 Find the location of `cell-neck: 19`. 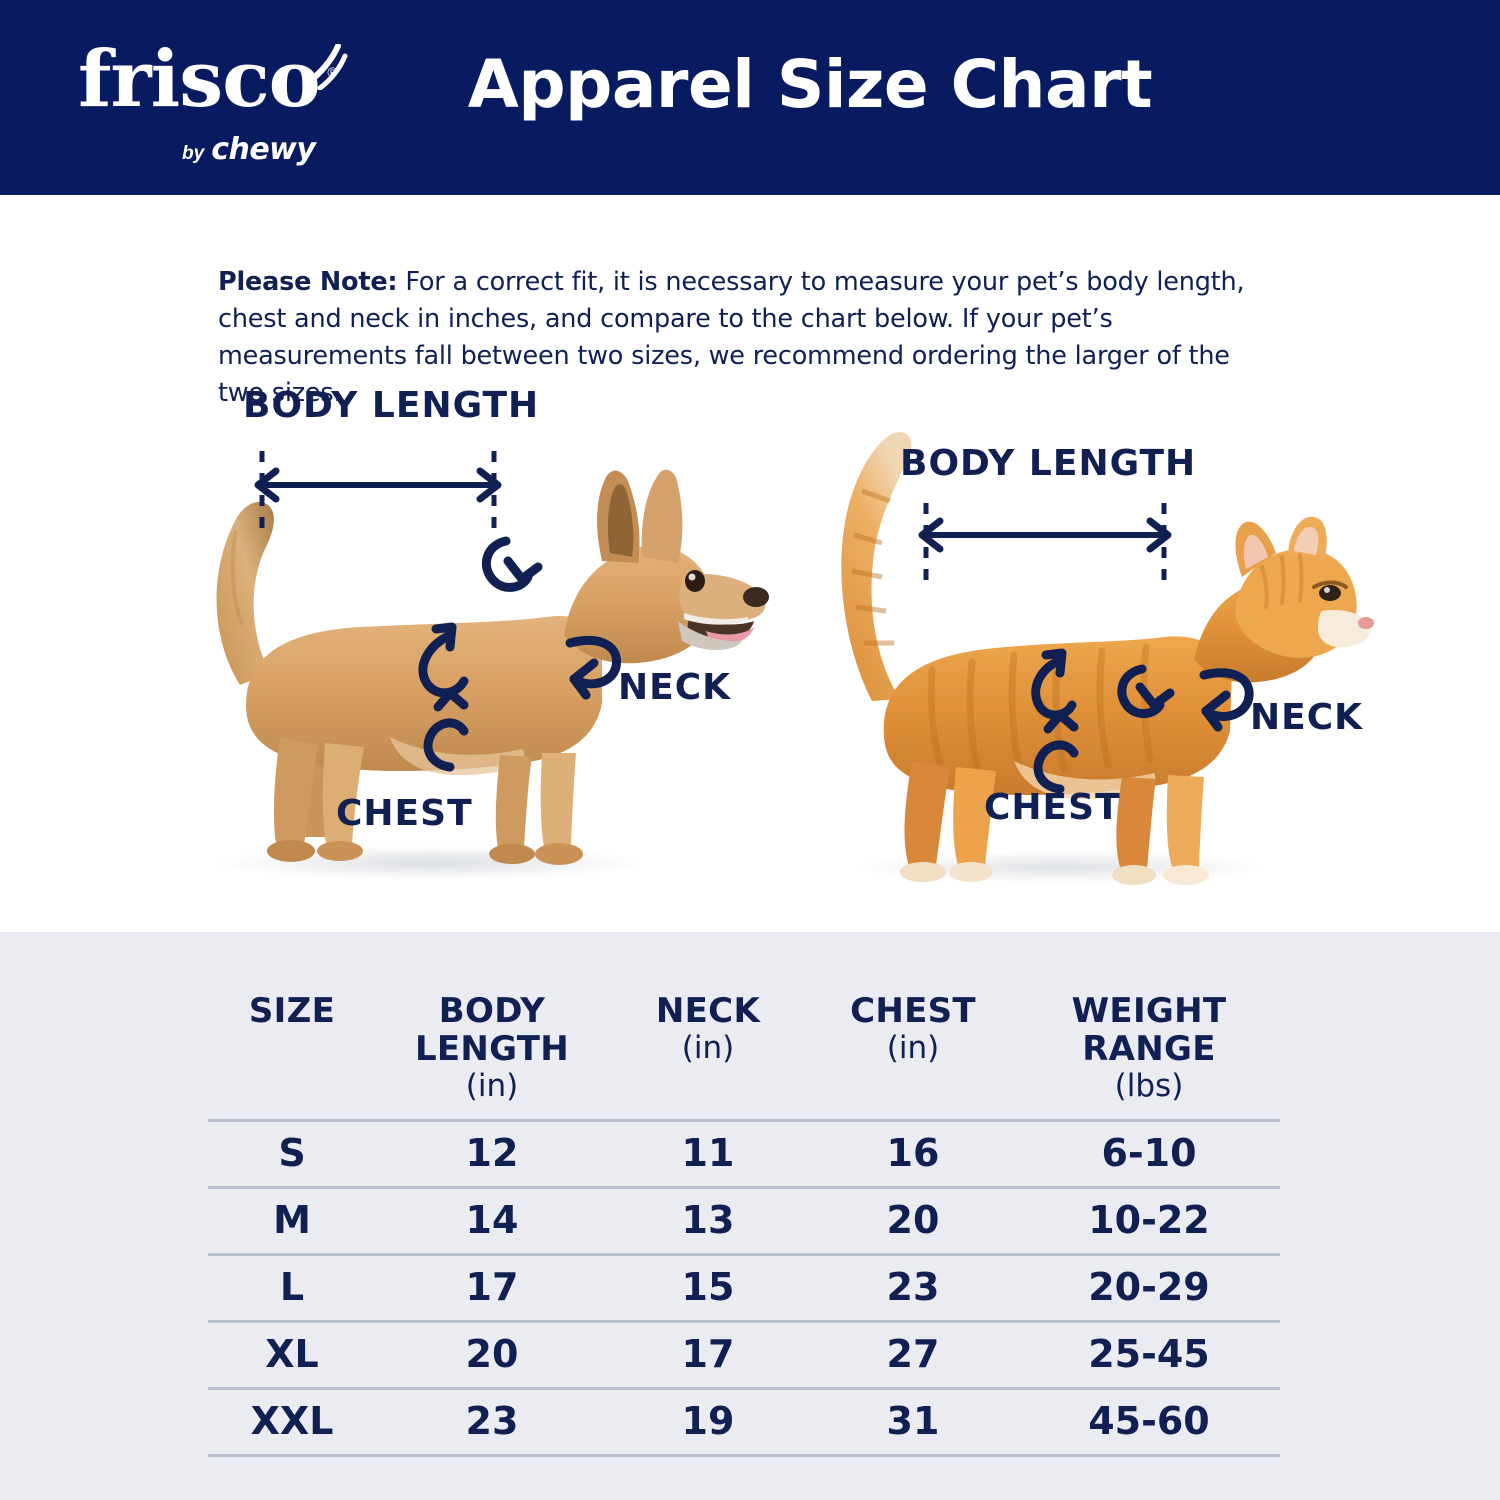

cell-neck: 19 is located at coordinates (708, 1422).